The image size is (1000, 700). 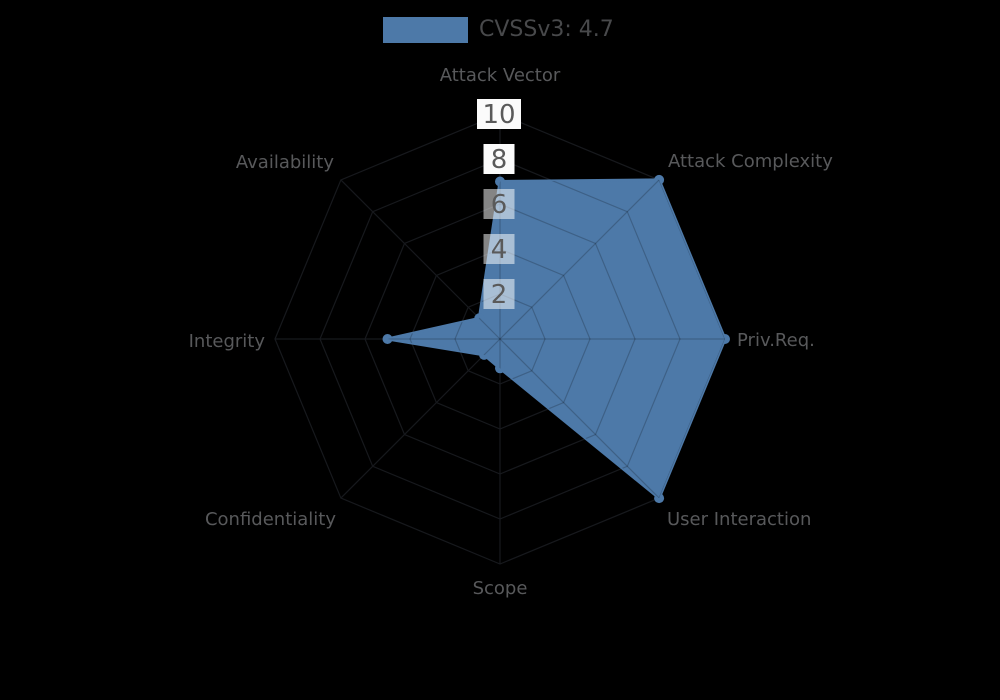 What do you see at coordinates (750, 161) in the screenshot?
I see `axis-label-attack-complexity: Attack Complexity` at bounding box center [750, 161].